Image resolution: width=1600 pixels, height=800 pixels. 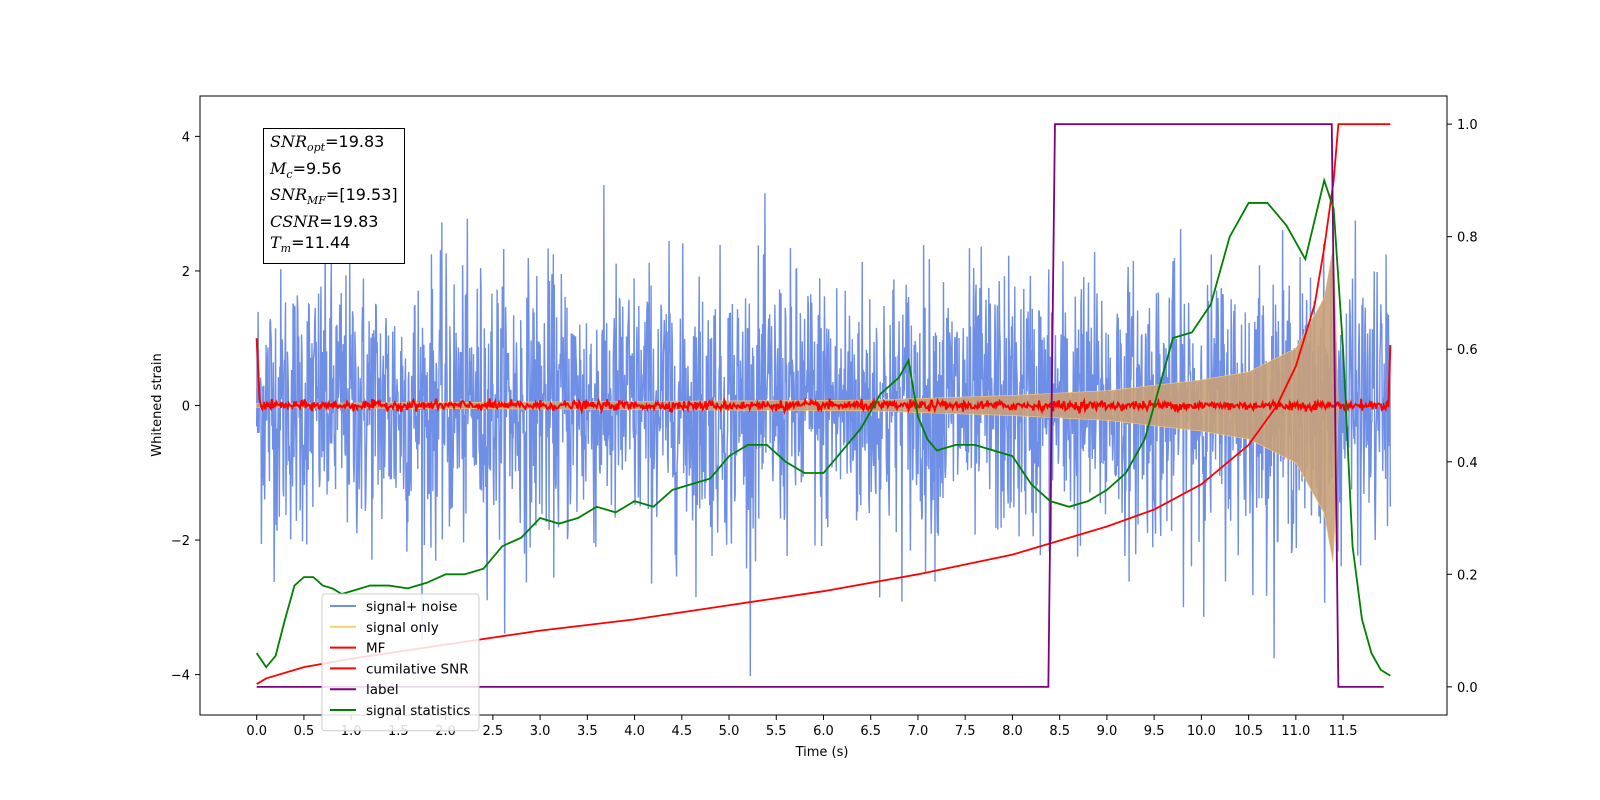 I want to click on y-axis-label: Whitened strain, so click(x=157, y=404).